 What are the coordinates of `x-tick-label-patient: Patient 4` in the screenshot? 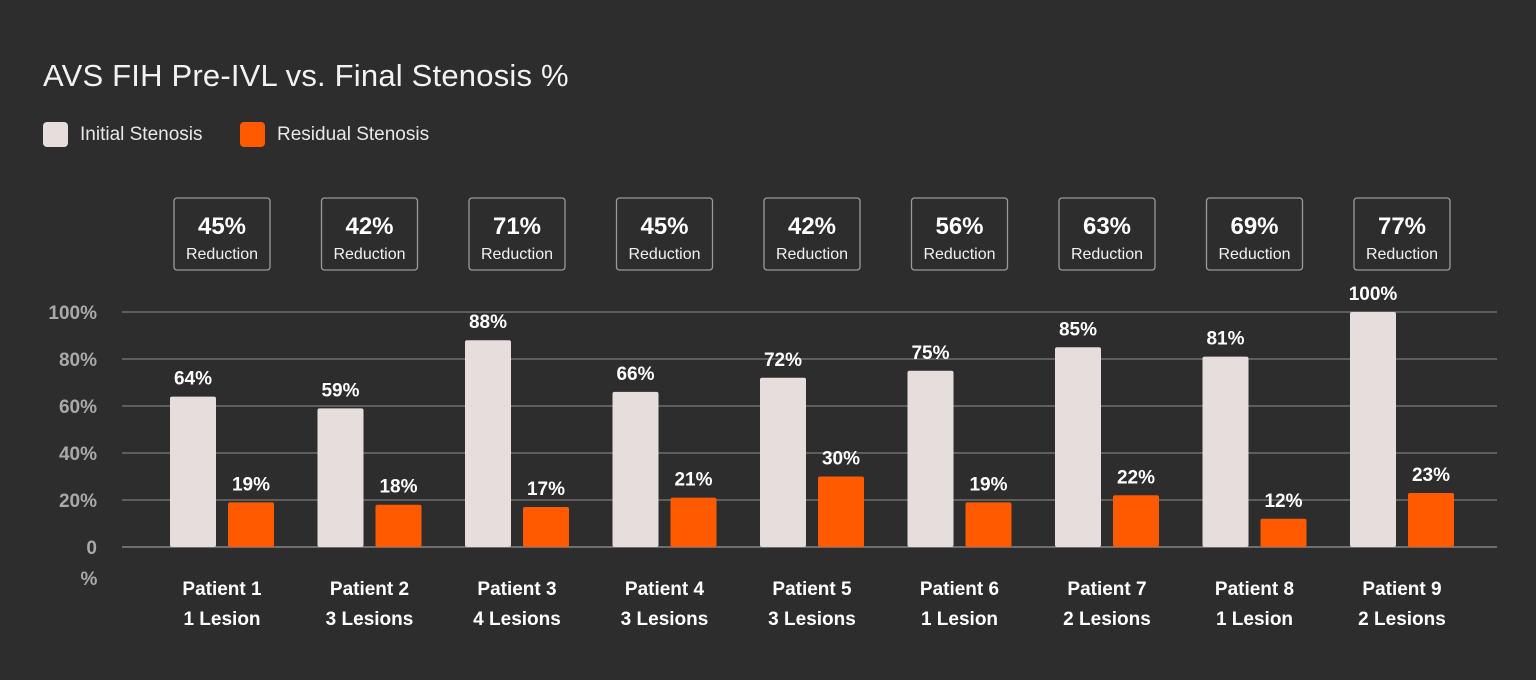 It's located at (665, 589).